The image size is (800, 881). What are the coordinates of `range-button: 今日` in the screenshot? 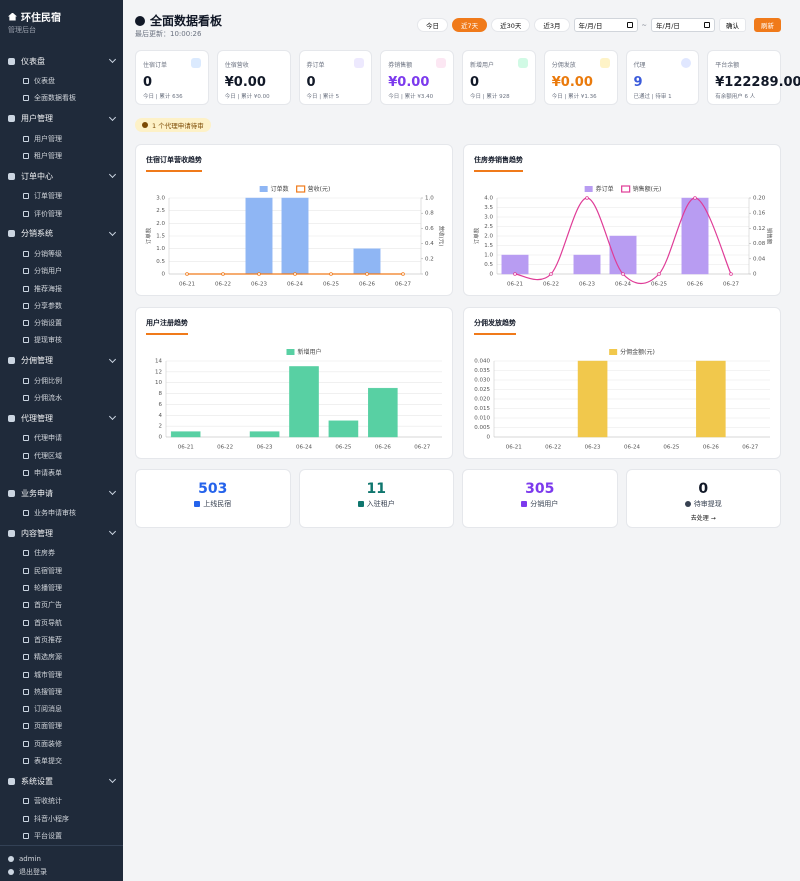 It's located at (432, 25).